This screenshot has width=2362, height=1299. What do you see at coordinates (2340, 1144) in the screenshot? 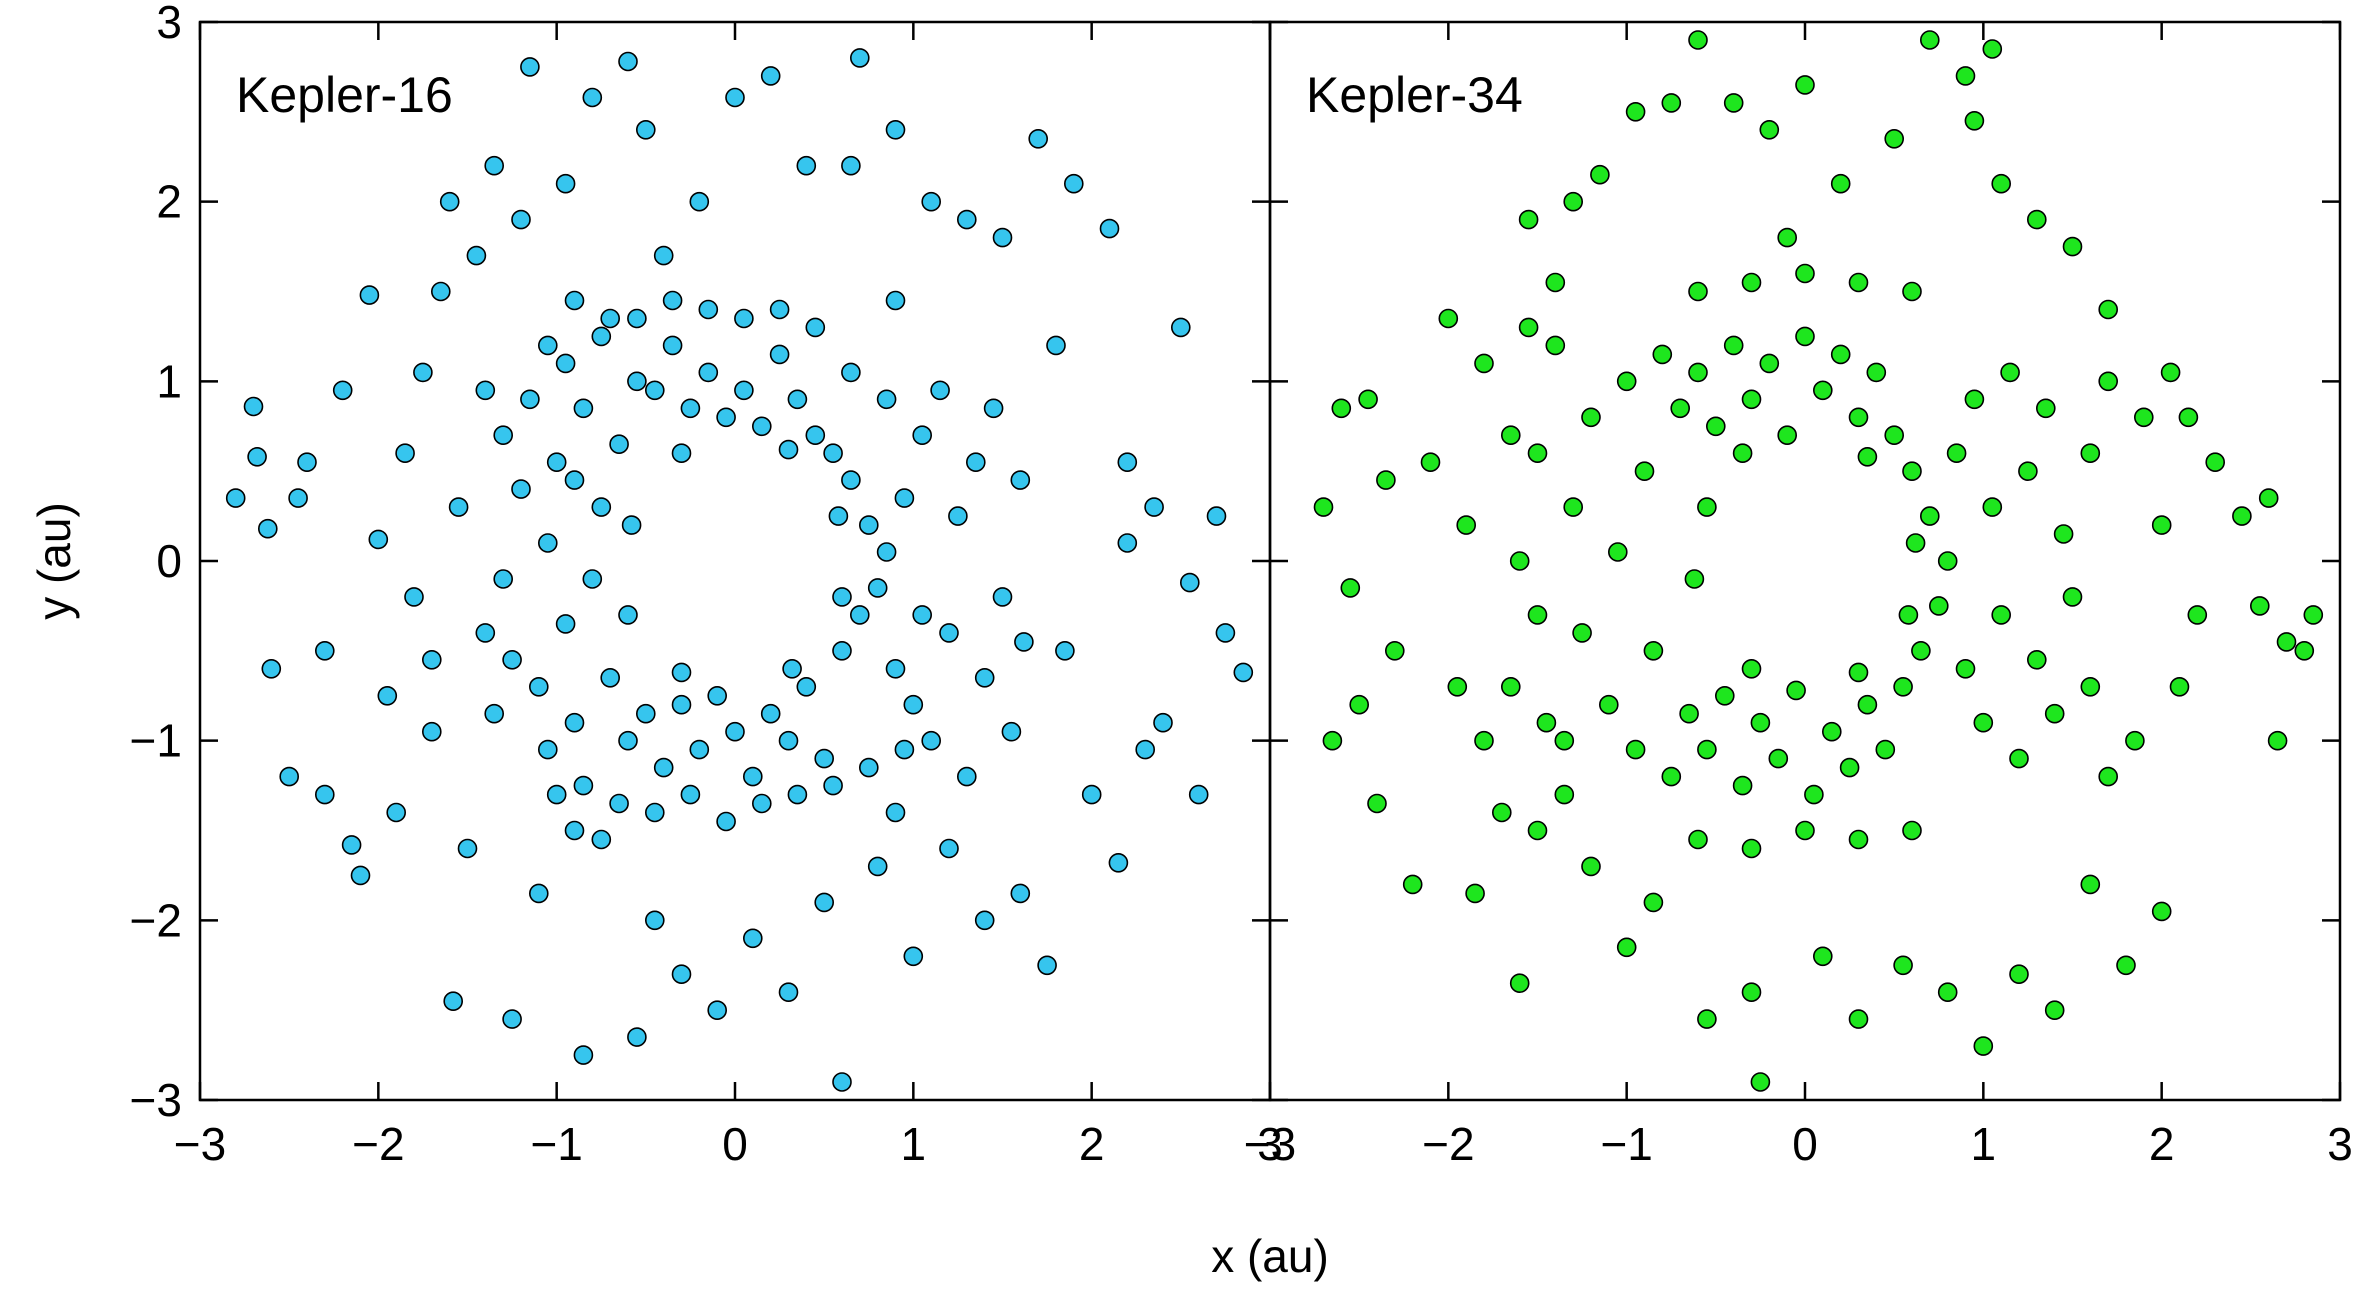
I see `kepler-34-x-tick-label: 3` at bounding box center [2340, 1144].